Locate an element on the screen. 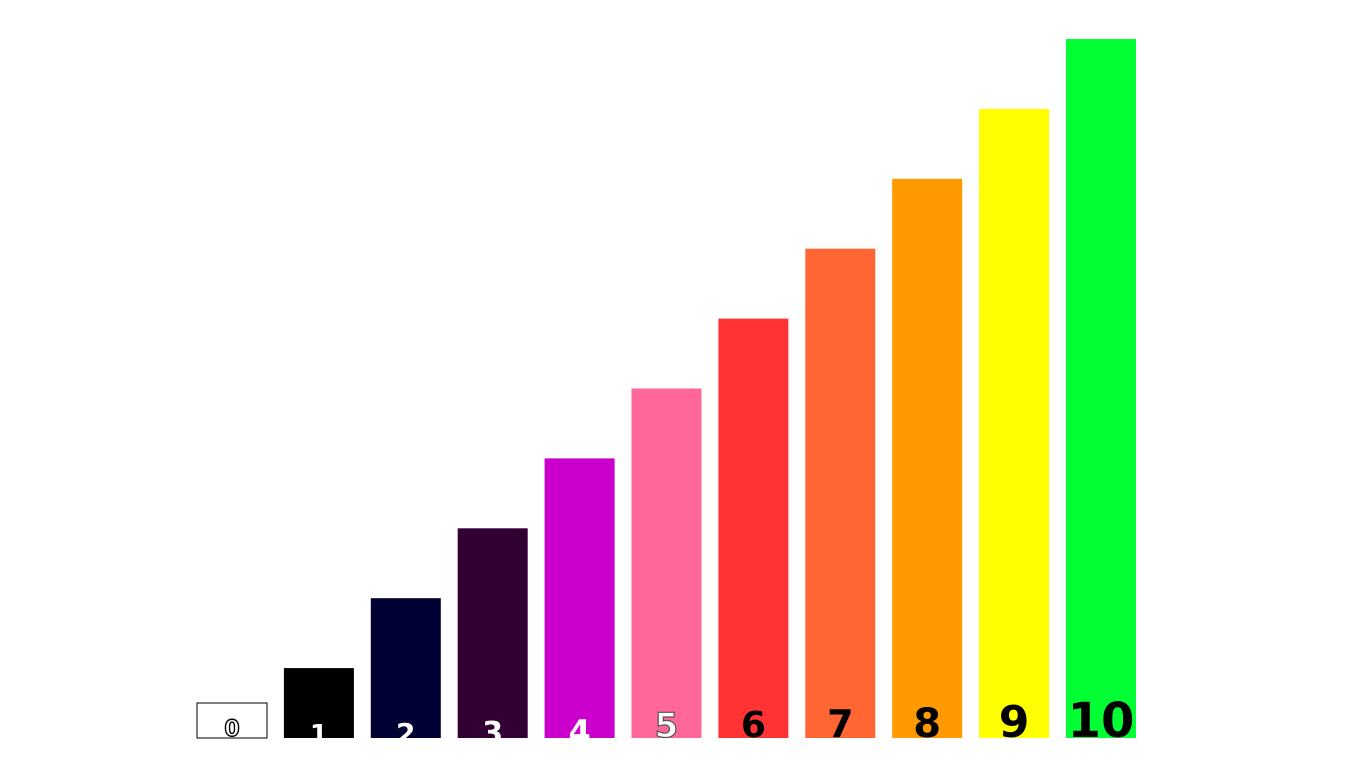 This screenshot has height=768, width=1366. bar-label-2: 2 is located at coordinates (405, 733).